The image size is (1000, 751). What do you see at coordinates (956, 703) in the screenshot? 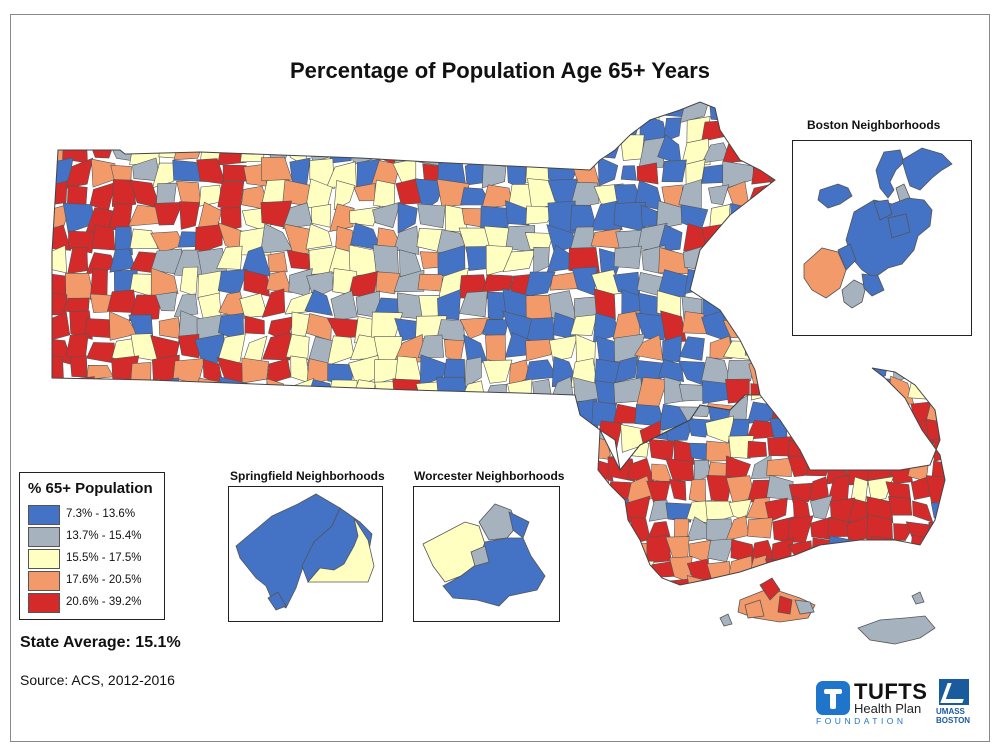
I see `umass-boston-logo: UMASS BOSTON` at bounding box center [956, 703].